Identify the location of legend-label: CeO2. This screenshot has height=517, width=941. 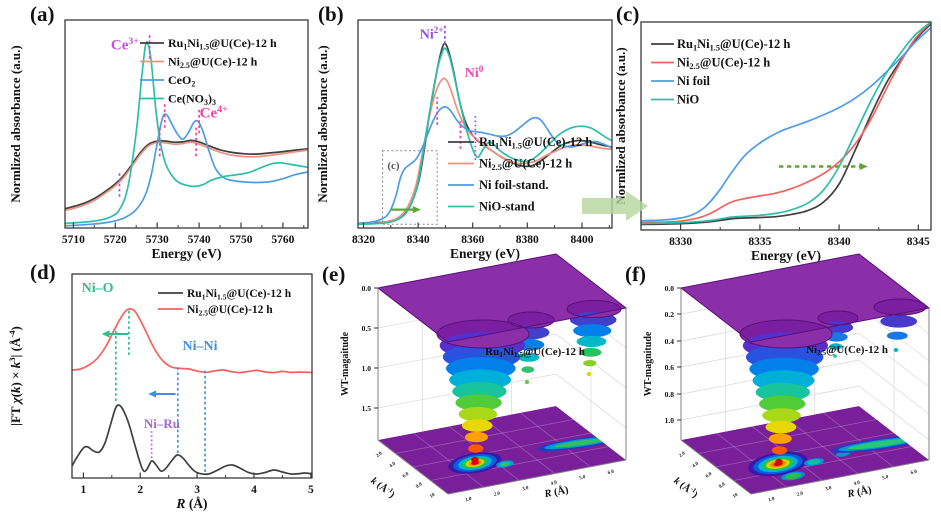
(181, 80).